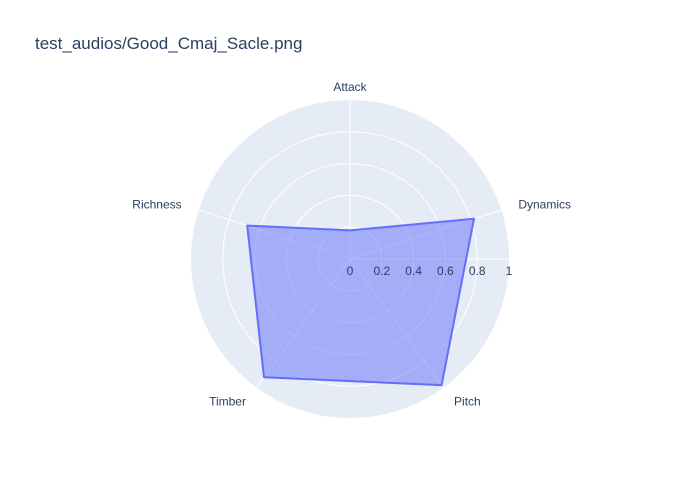  I want to click on category-label-richness: Richness, so click(156, 204).